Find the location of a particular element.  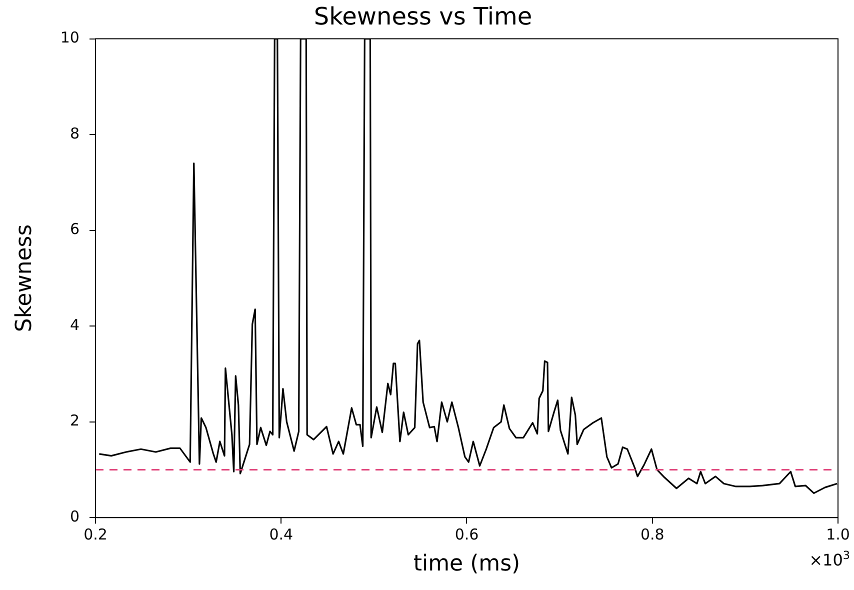

y-tick-label: 6 is located at coordinates (75, 229).